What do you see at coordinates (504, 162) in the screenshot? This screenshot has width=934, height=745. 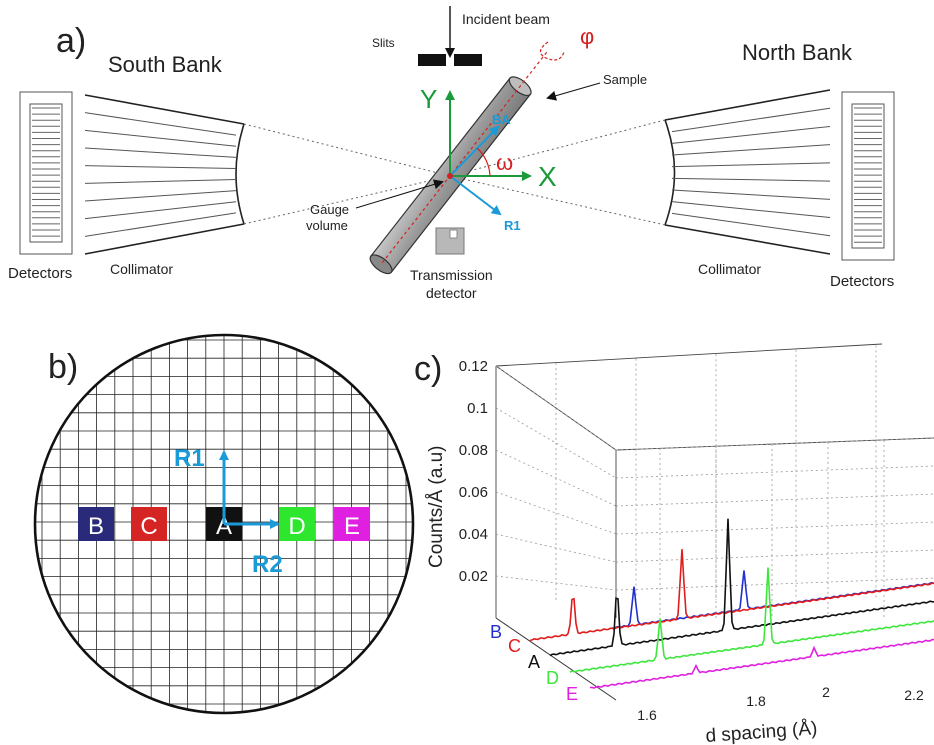 I see `omega-label: ω` at bounding box center [504, 162].